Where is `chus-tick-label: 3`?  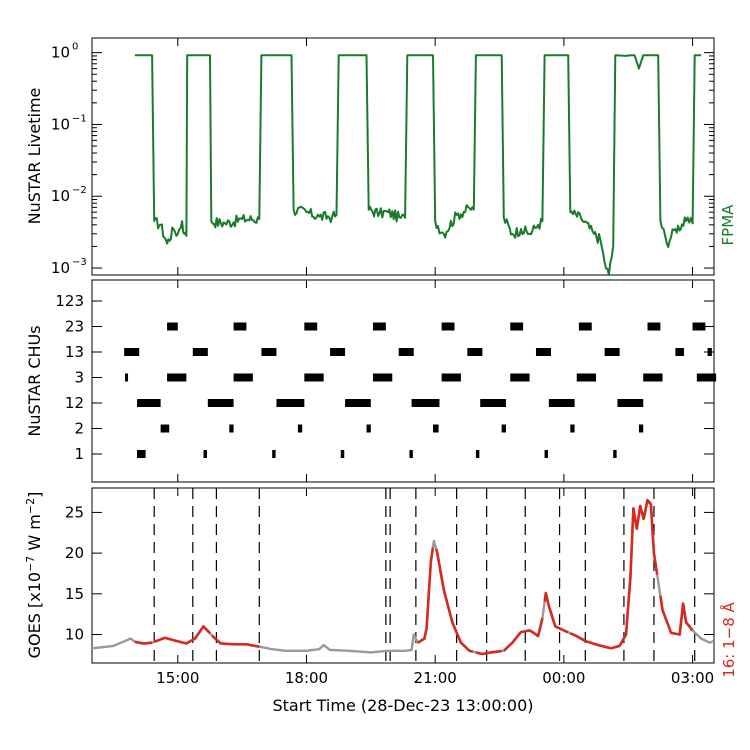 chus-tick-label: 3 is located at coordinates (79, 378).